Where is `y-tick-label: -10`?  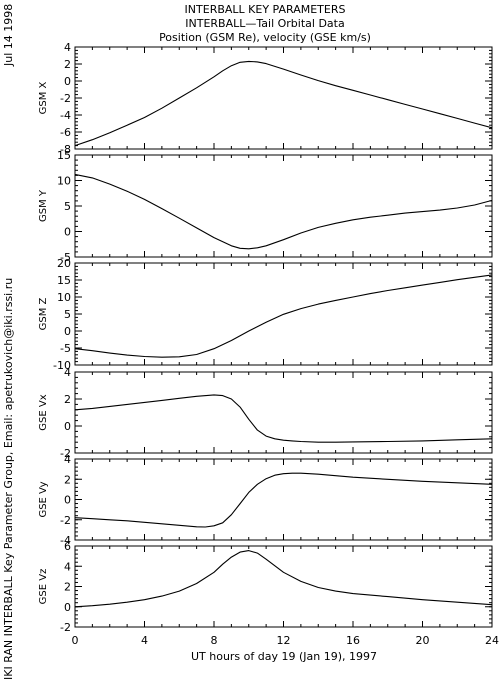
y-tick-label: -10 is located at coordinates (62, 365).